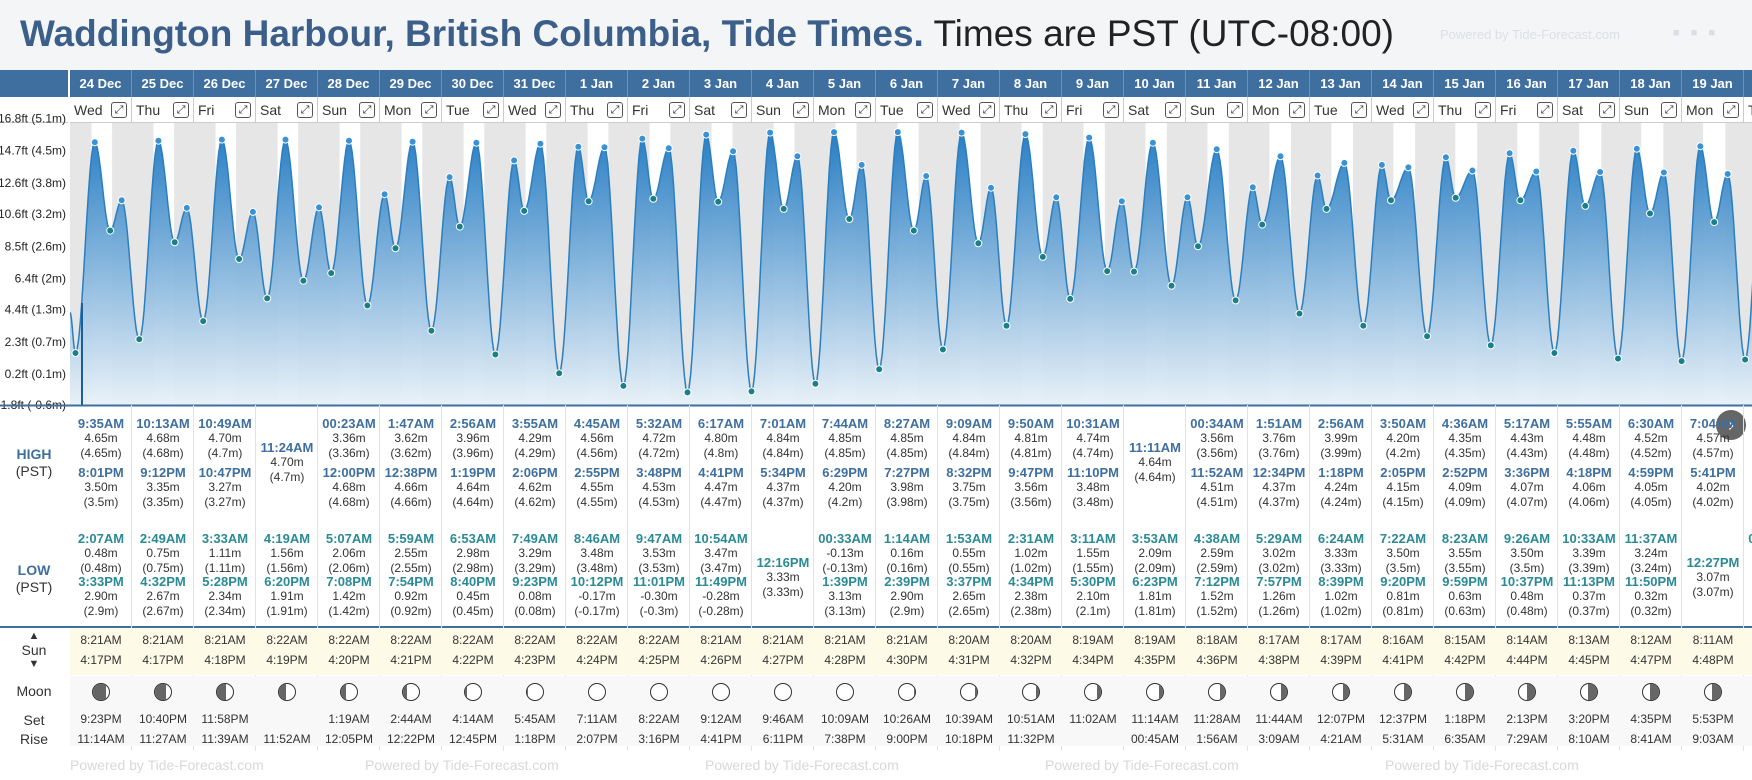 Image resolution: width=1752 pixels, height=780 pixels. What do you see at coordinates (1589, 611) in the screenshot?
I see `tide-height-alt: (0.37m)` at bounding box center [1589, 611].